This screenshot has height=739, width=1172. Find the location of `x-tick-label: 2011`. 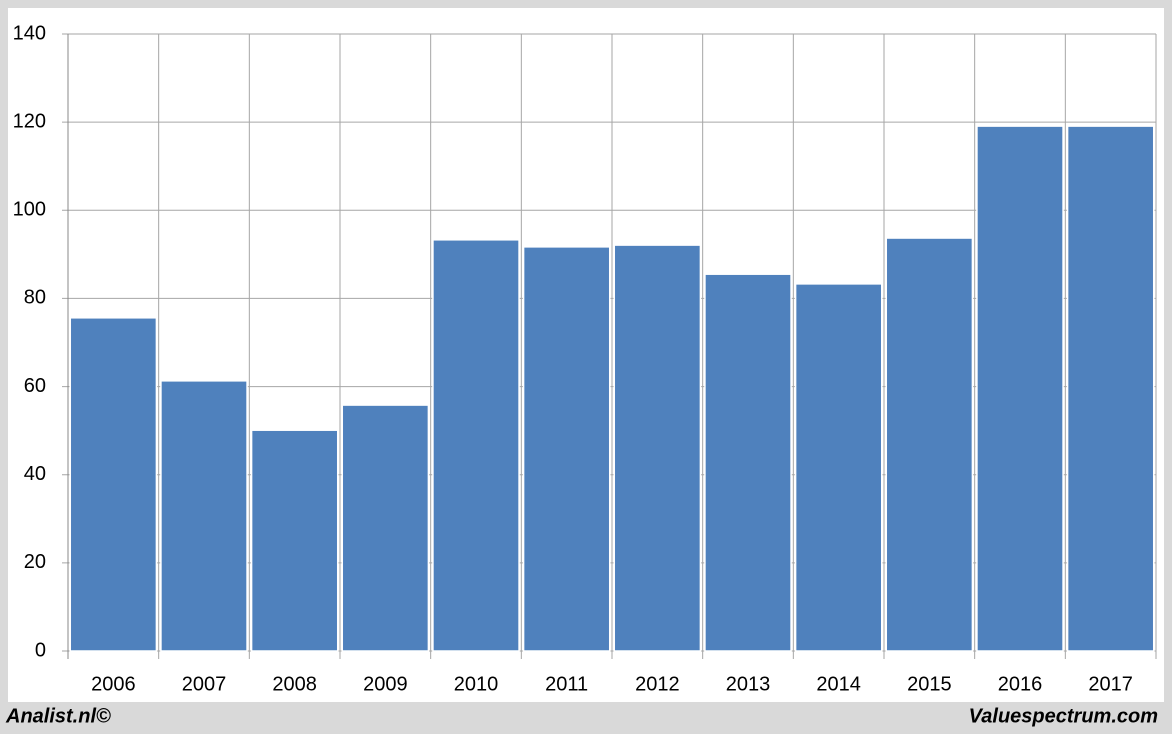

x-tick-label: 2011 is located at coordinates (566, 684).